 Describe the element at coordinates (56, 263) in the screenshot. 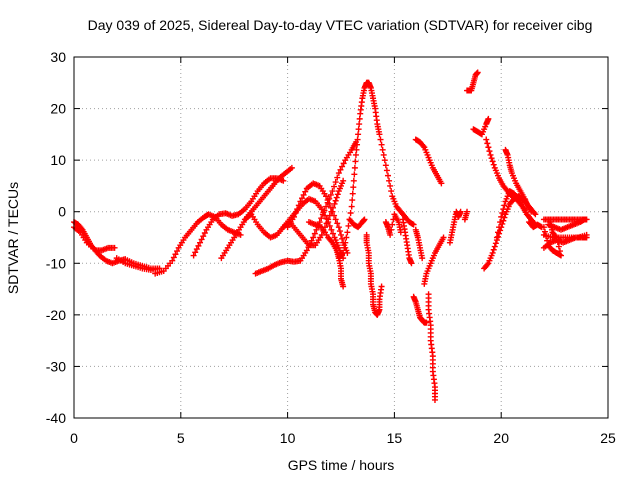

I see `y-tick-label: -10` at that location.